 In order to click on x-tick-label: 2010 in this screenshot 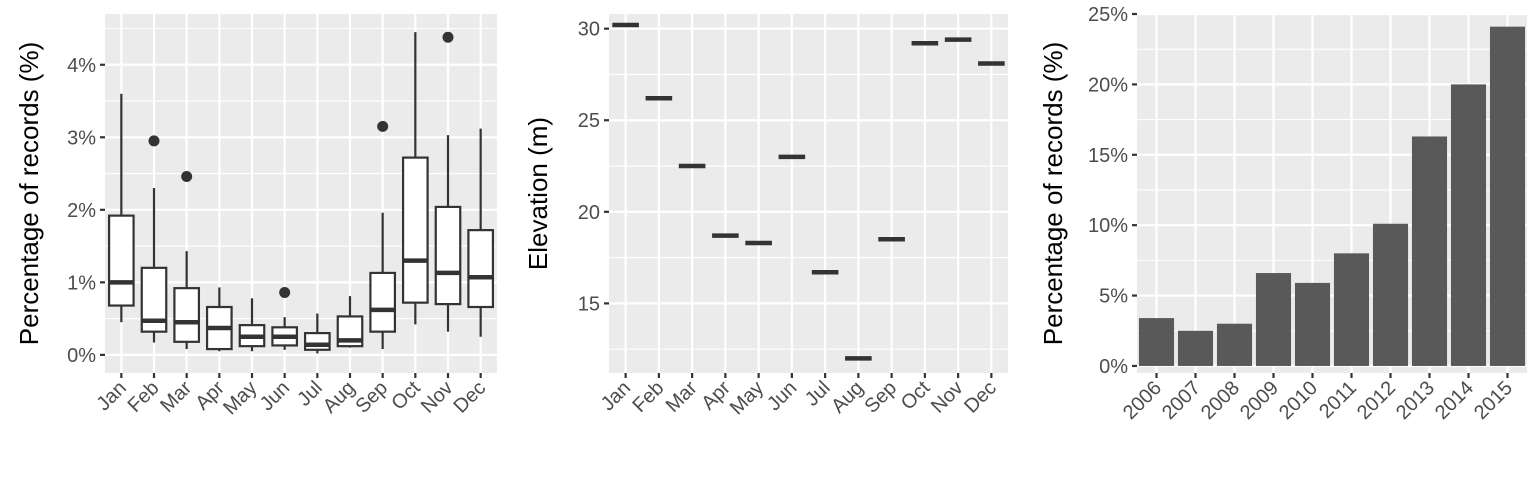, I will do `click(1298, 400)`.